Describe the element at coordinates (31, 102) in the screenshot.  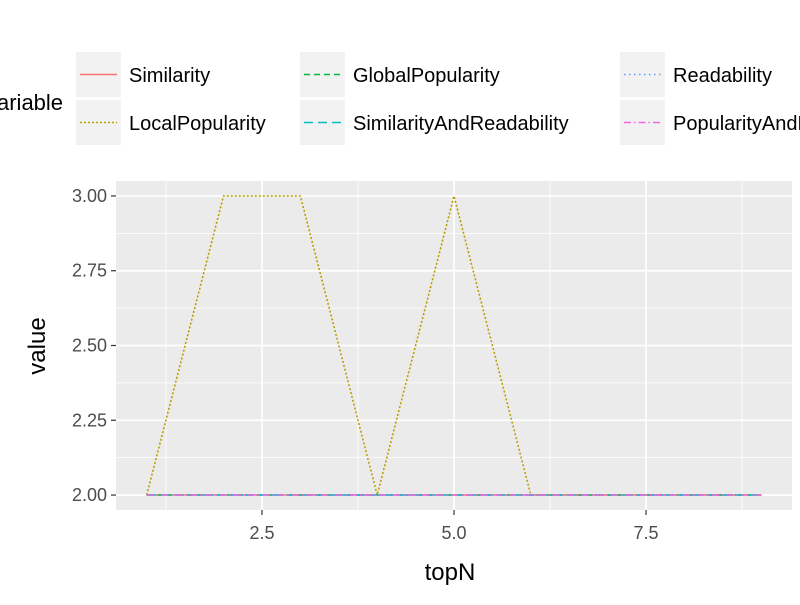
I see `legend-title: variable` at that location.